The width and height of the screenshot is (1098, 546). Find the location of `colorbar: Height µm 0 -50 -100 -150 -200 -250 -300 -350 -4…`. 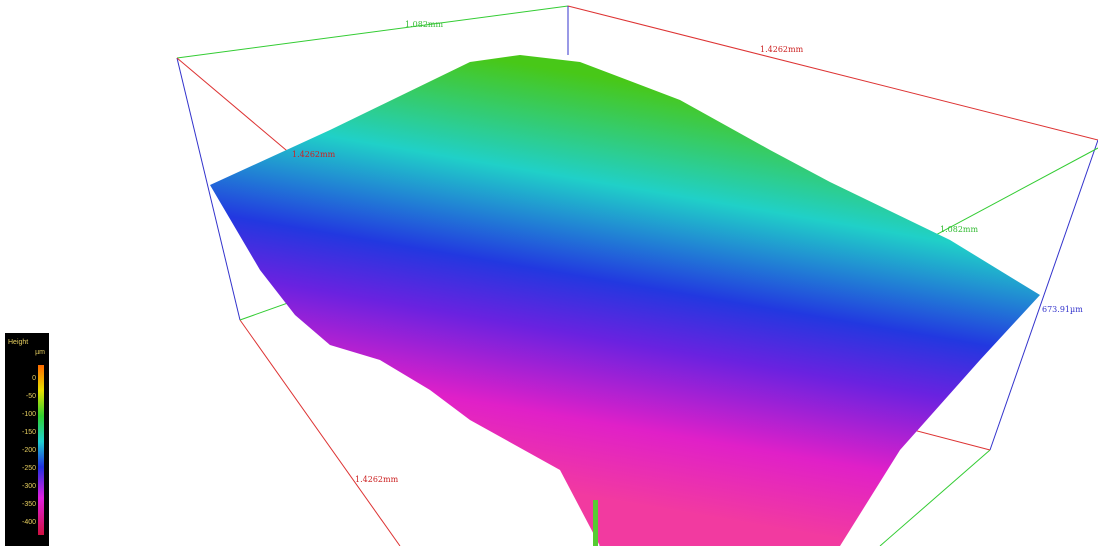

colorbar: Height µm 0 -50 -100 -150 -200 -250 -300 -350 -4… is located at coordinates (27, 439).